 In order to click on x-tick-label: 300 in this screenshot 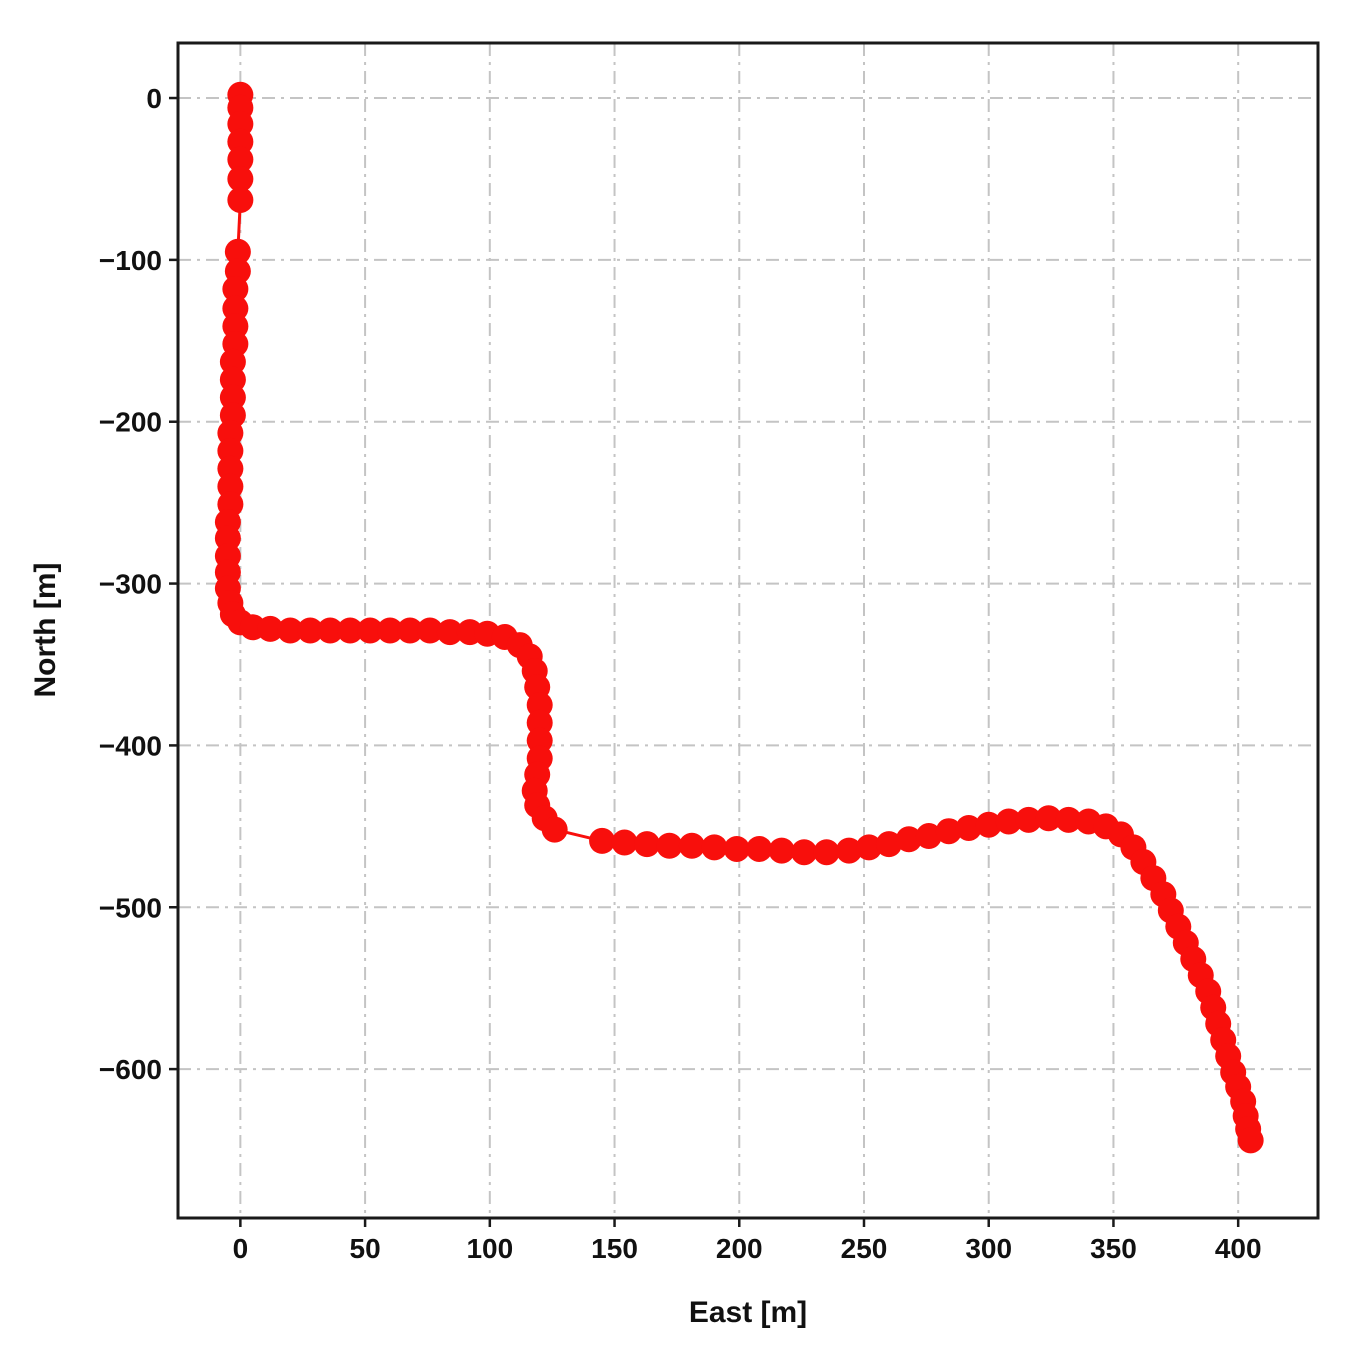, I will do `click(988, 1248)`.